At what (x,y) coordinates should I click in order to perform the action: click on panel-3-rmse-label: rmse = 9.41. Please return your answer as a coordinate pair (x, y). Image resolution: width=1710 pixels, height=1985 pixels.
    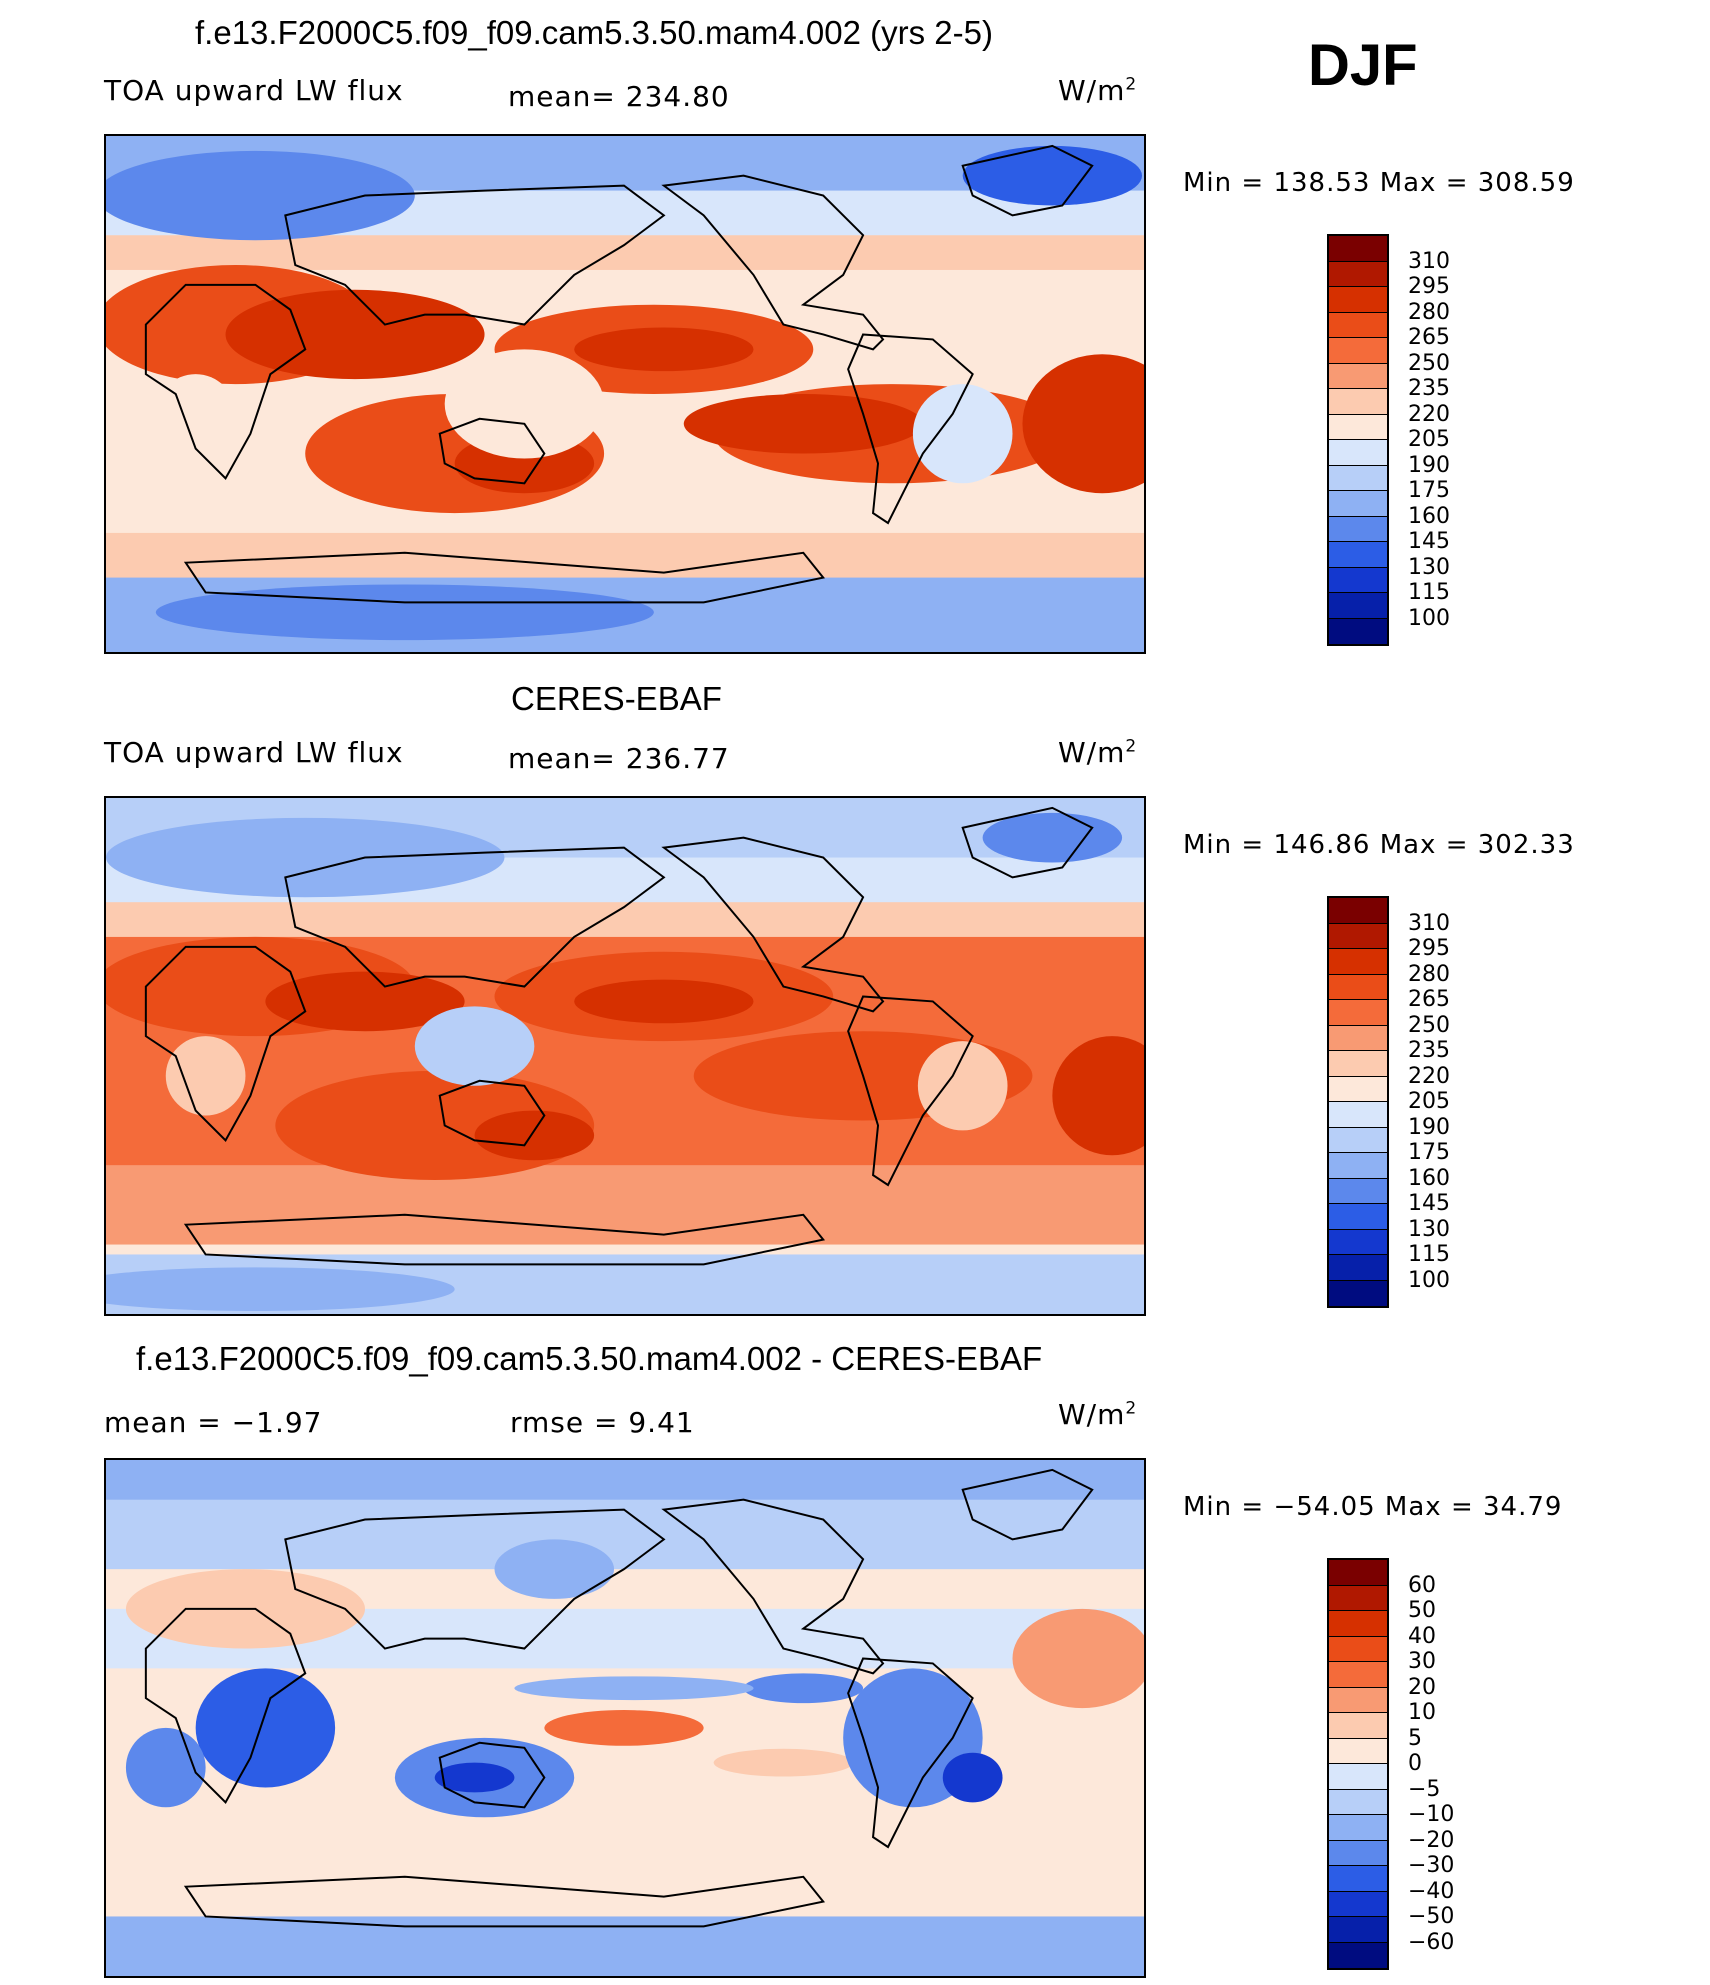
    Looking at the image, I should click on (602, 1422).